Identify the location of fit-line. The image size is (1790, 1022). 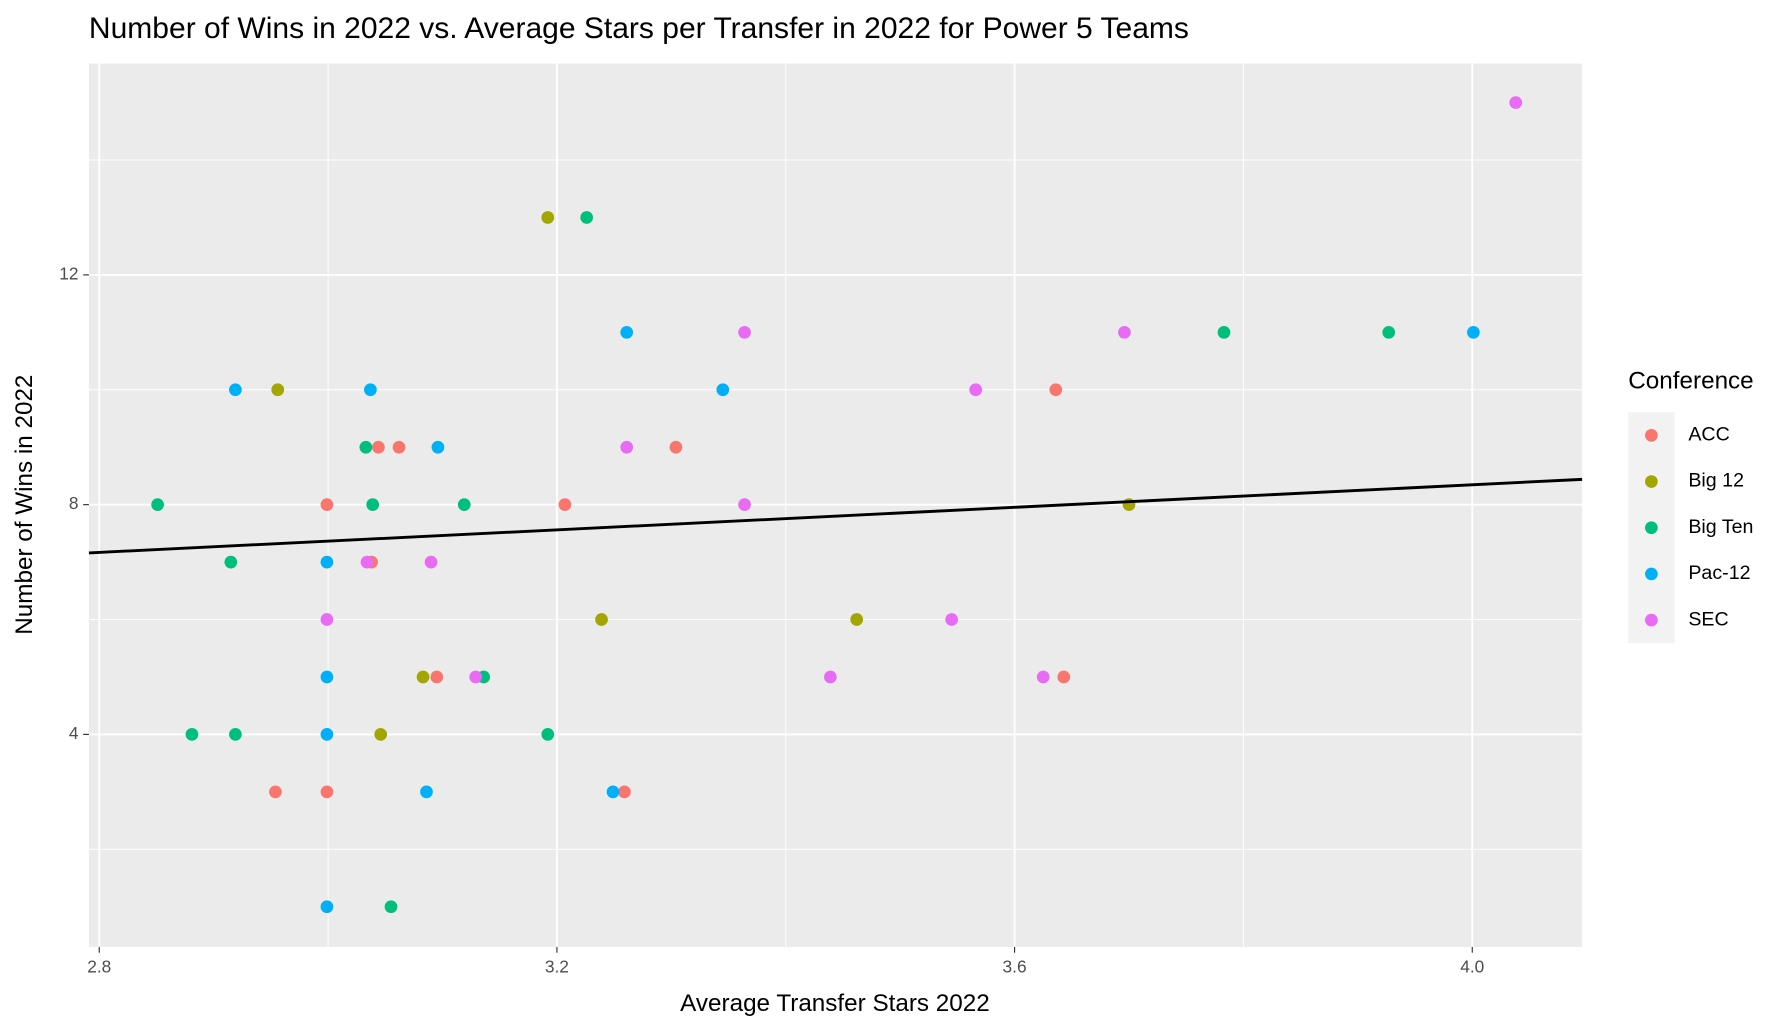
(835, 516).